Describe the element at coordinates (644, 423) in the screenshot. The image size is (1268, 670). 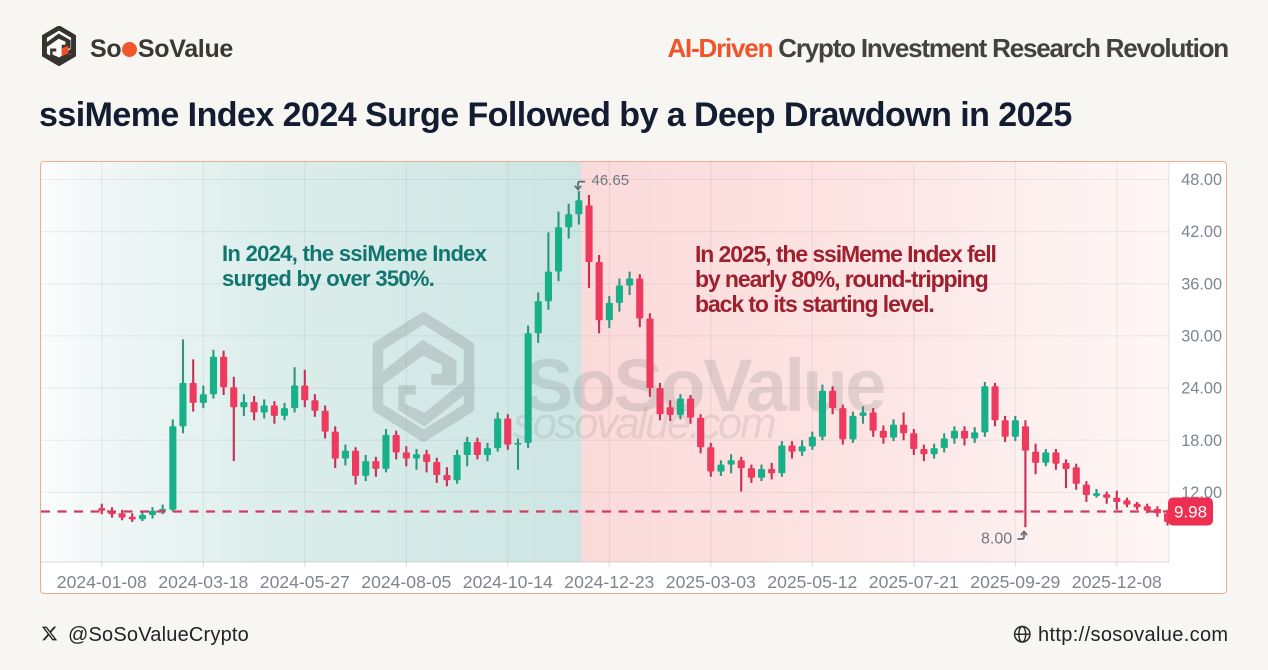
I see `svg-text: sosovalue.com` at that location.